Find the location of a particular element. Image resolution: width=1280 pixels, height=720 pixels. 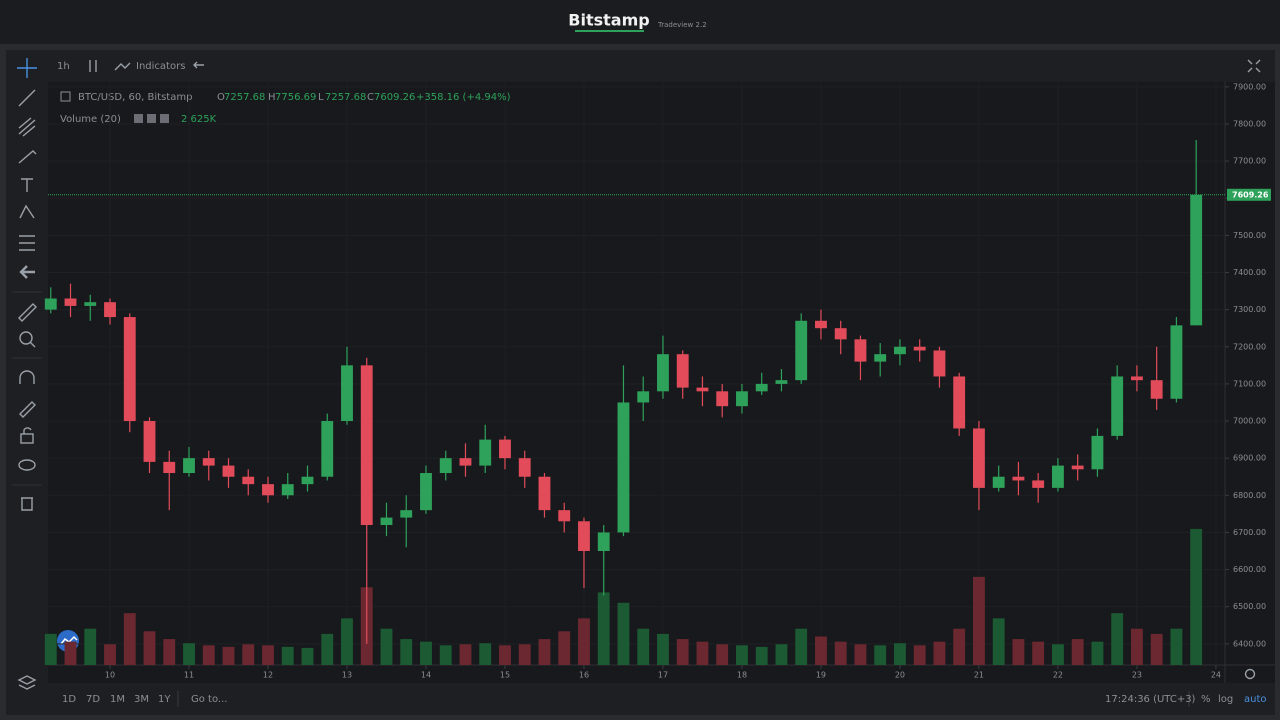

scale-option: auto is located at coordinates (1255, 699).